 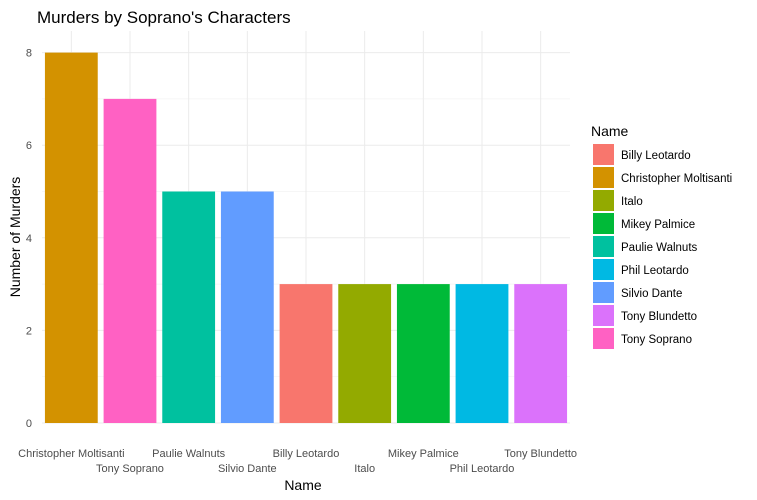 I want to click on legend-label: Paulie Walnuts, so click(x=659, y=248).